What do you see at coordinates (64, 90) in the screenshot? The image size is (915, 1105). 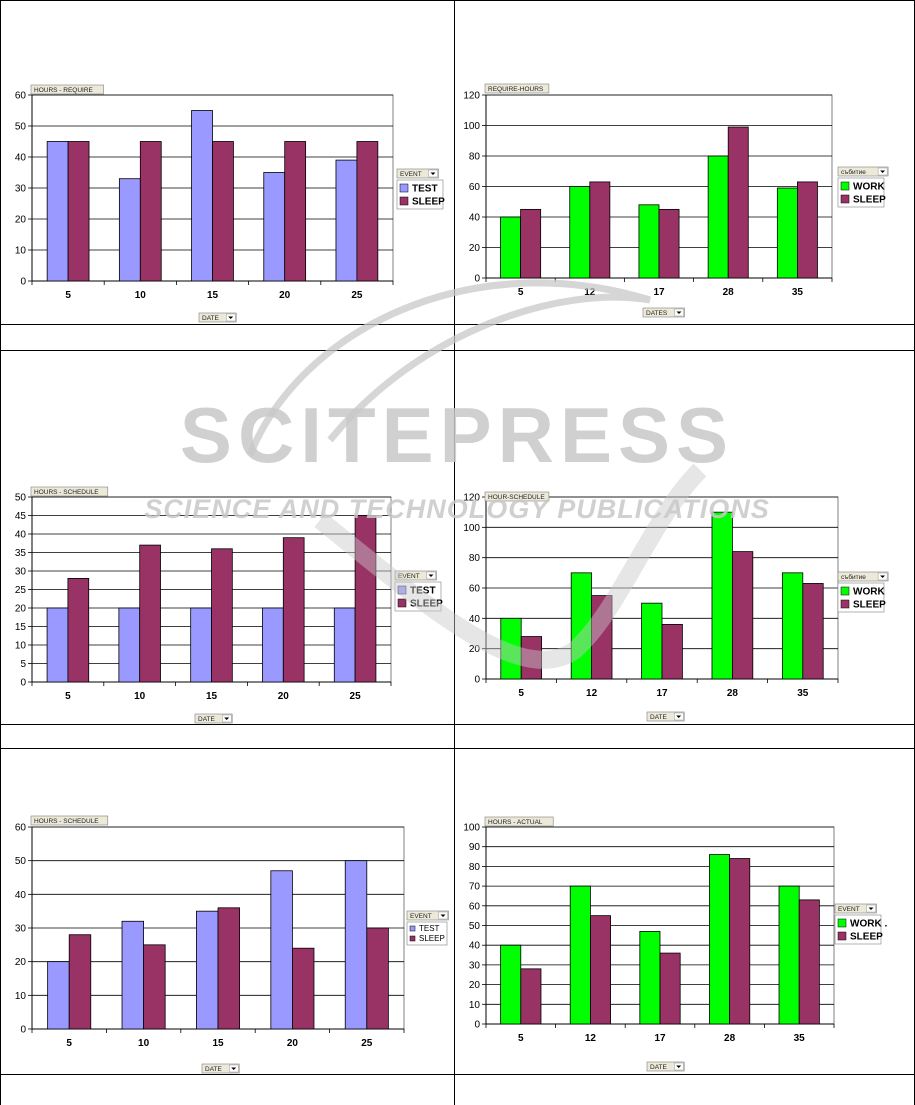 I see `data-field-tag-label: HOURS - REQUIRE` at bounding box center [64, 90].